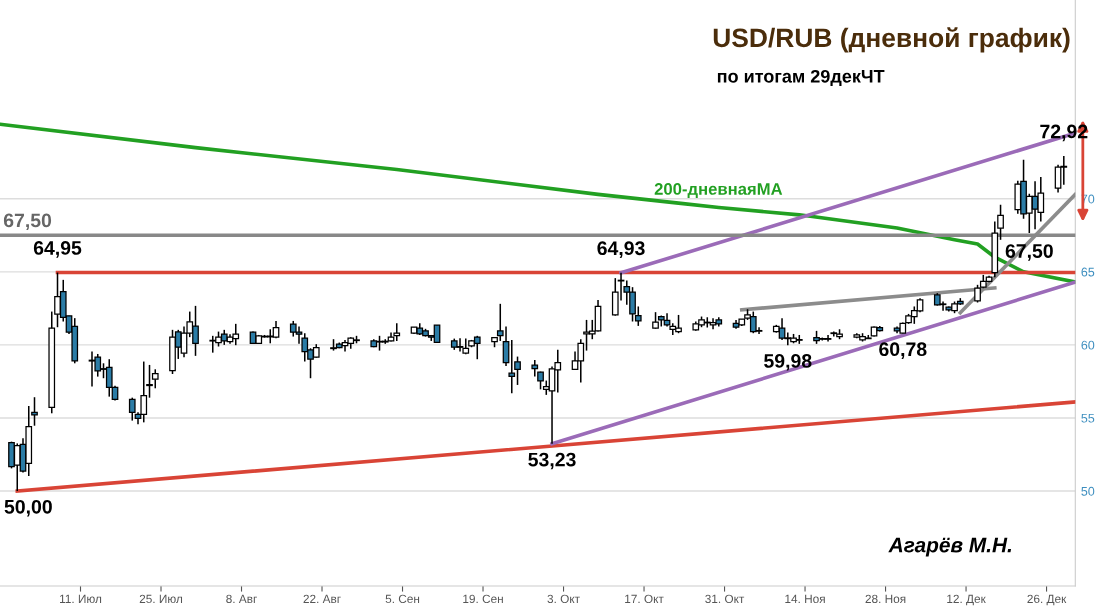 Image resolution: width=1112 pixels, height=613 pixels. Describe the element at coordinates (57, 249) in the screenshot. I see `annotation: 64,95` at that location.